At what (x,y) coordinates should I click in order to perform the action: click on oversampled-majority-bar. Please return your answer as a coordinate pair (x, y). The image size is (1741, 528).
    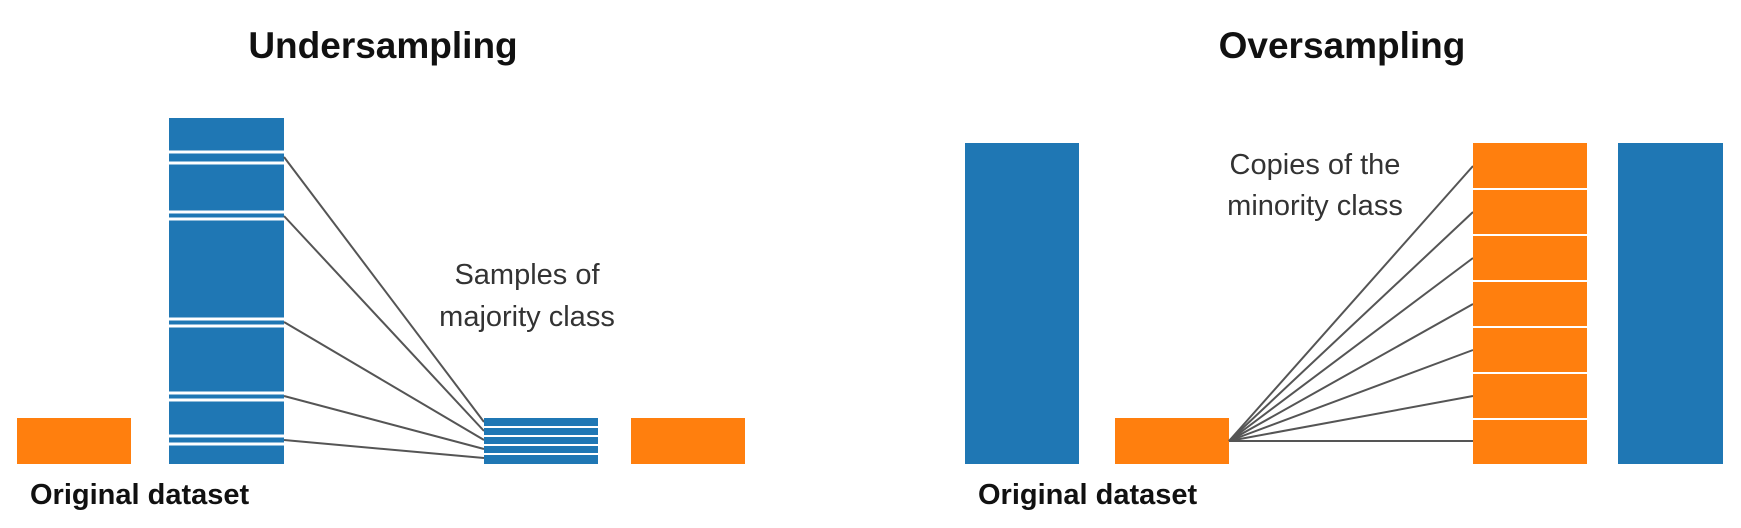
    Looking at the image, I should click on (1670, 303).